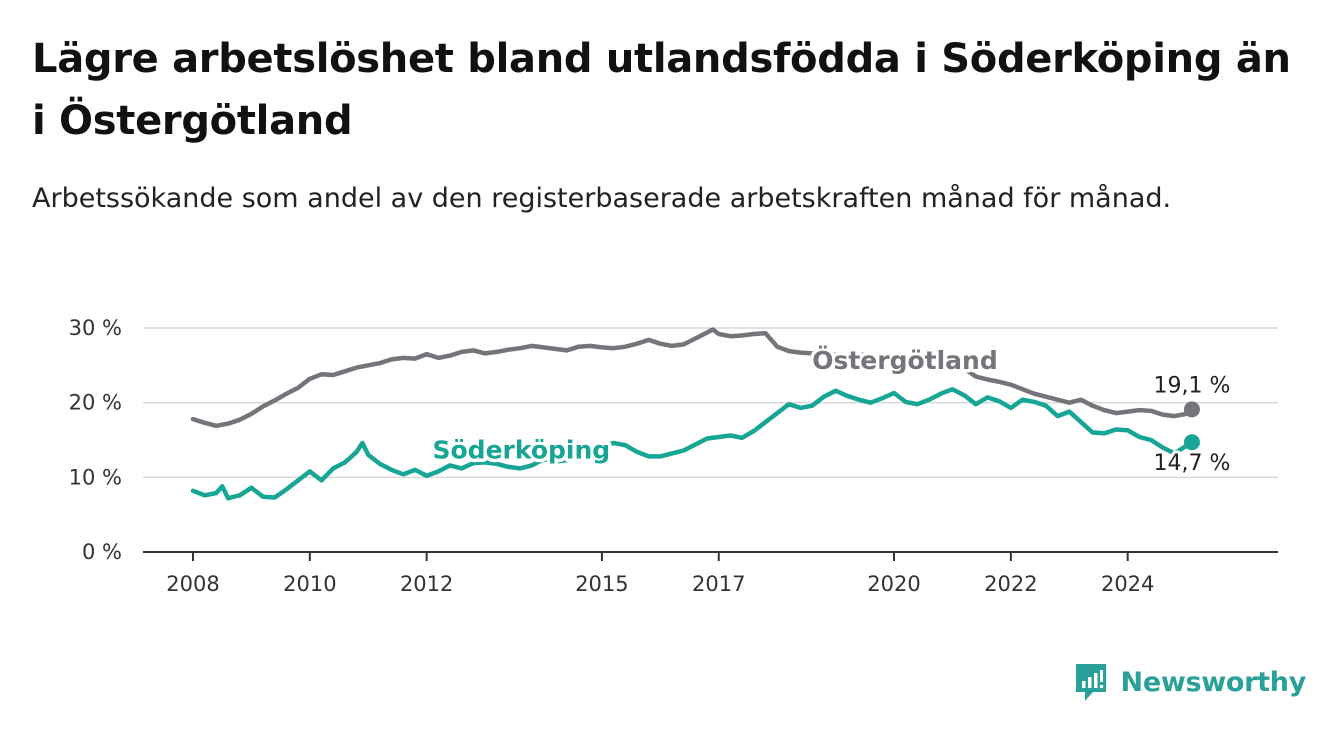  Describe the element at coordinates (95, 328) in the screenshot. I see `y-tick-label: 30 %` at that location.